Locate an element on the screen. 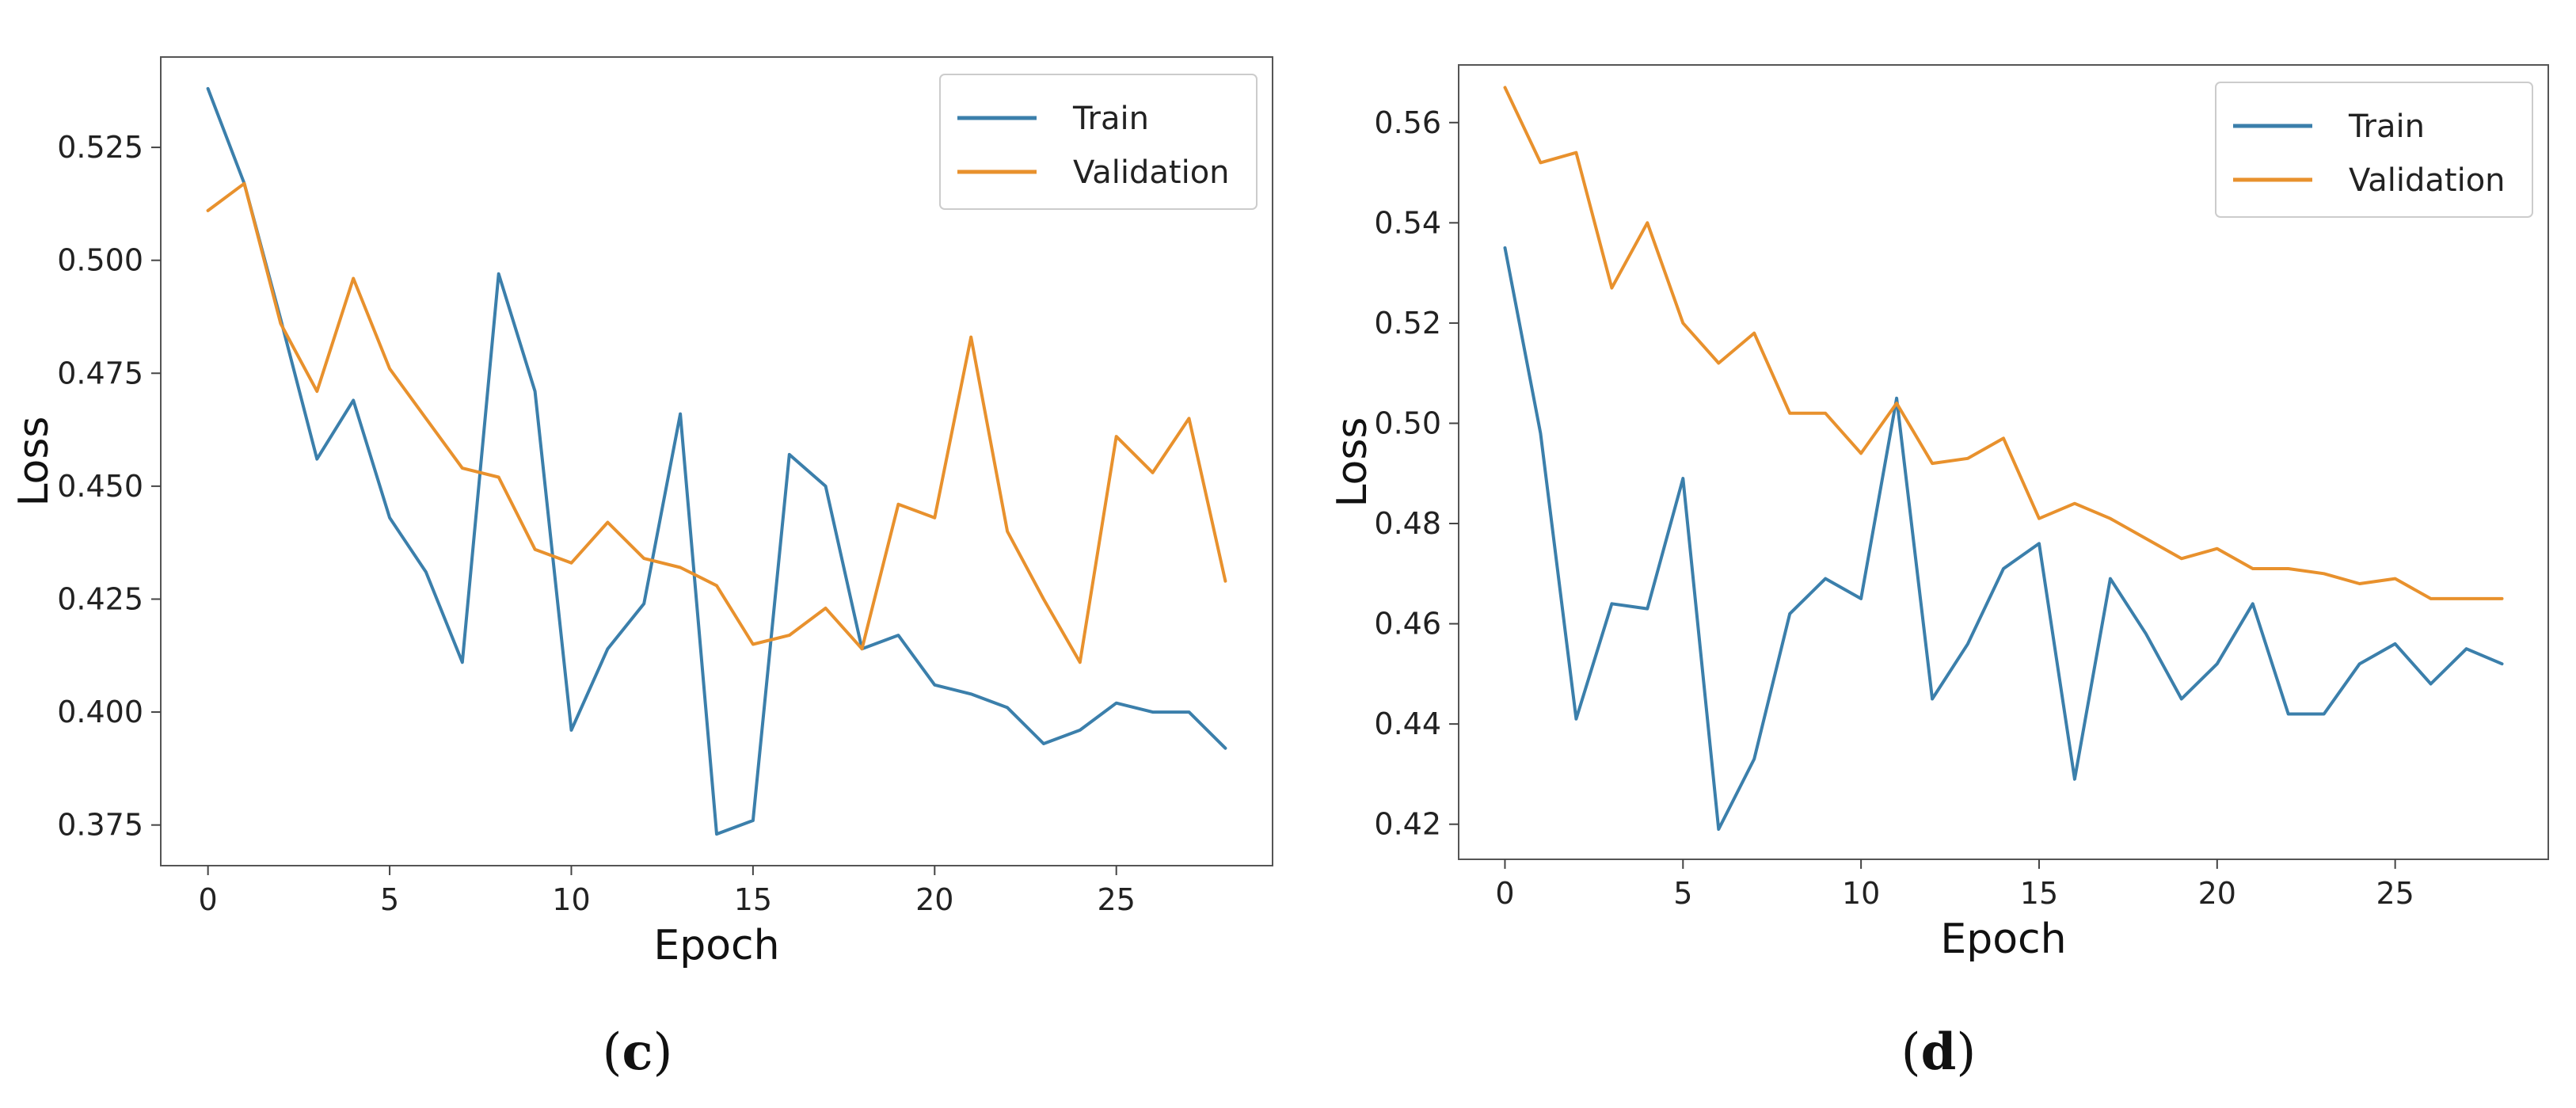 Image resolution: width=2576 pixels, height=1108 pixels. y-tick-label: 0.375 is located at coordinates (100, 825).